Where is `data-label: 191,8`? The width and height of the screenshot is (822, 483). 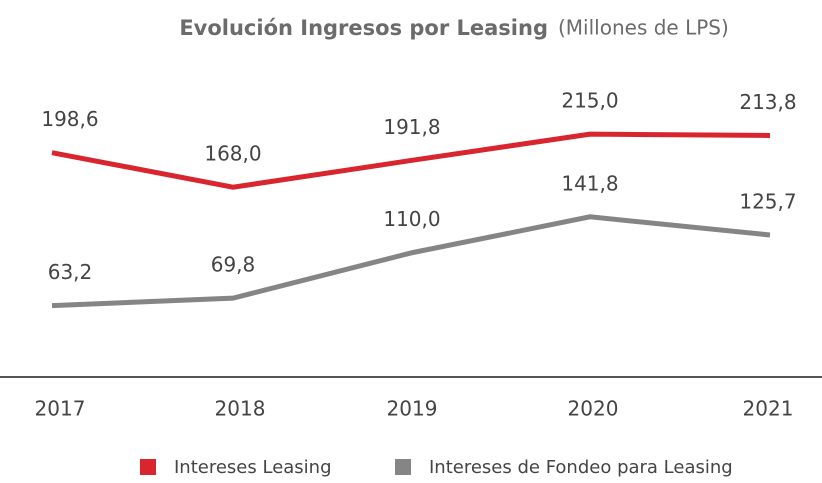
data-label: 191,8 is located at coordinates (411, 127).